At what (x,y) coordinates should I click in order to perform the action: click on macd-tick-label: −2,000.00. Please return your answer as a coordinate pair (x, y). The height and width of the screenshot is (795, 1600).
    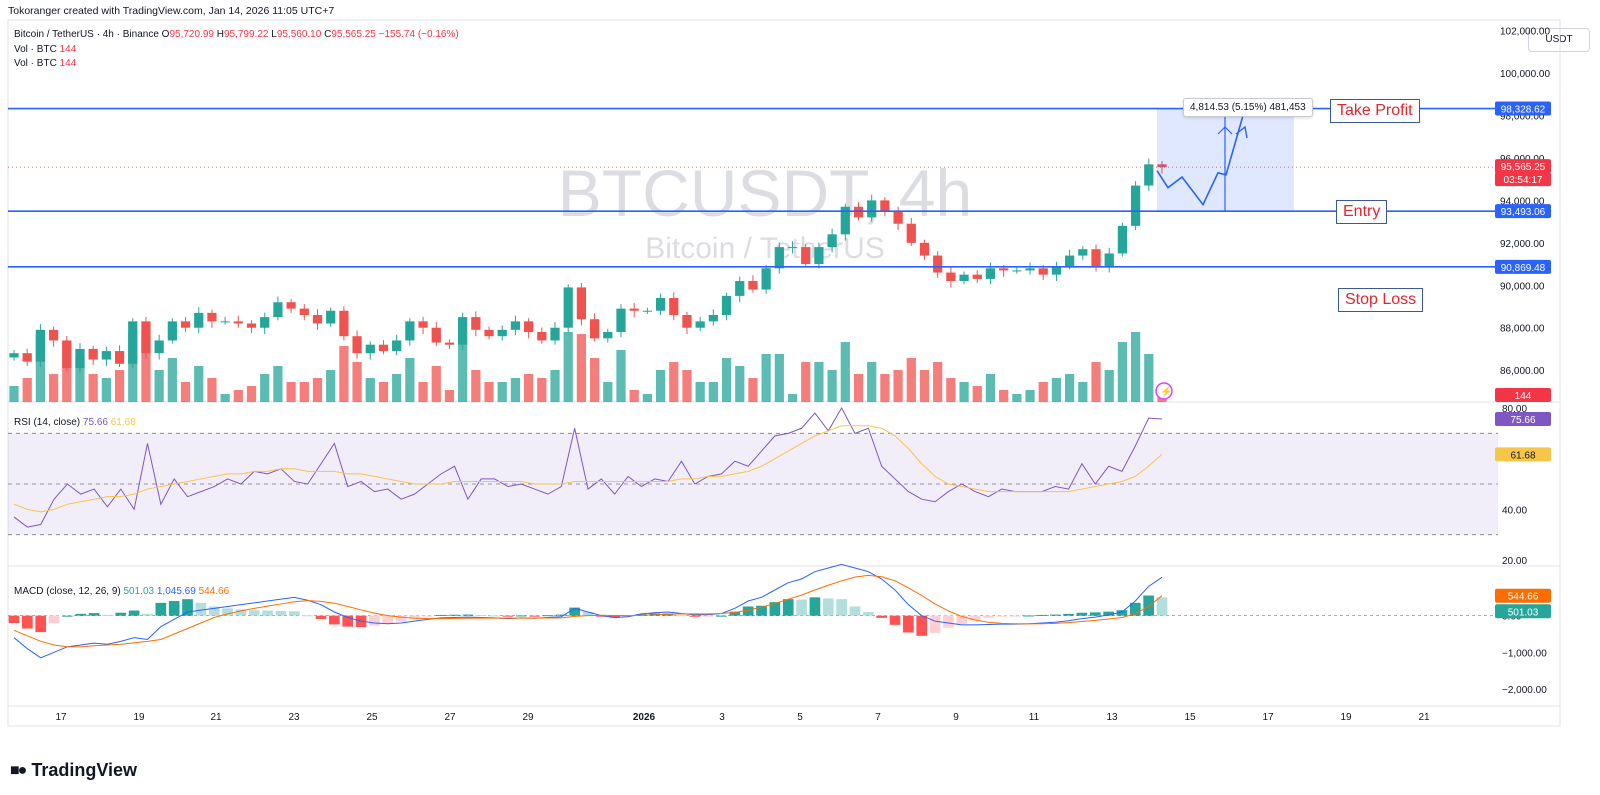
    Looking at the image, I should click on (1524, 690).